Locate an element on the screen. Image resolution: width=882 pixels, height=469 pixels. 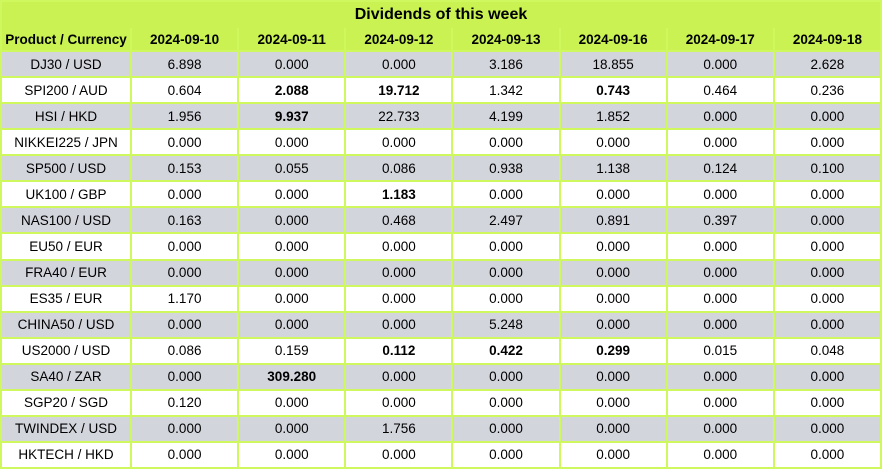
product-cell: SGP20 / SGD is located at coordinates (66, 402).